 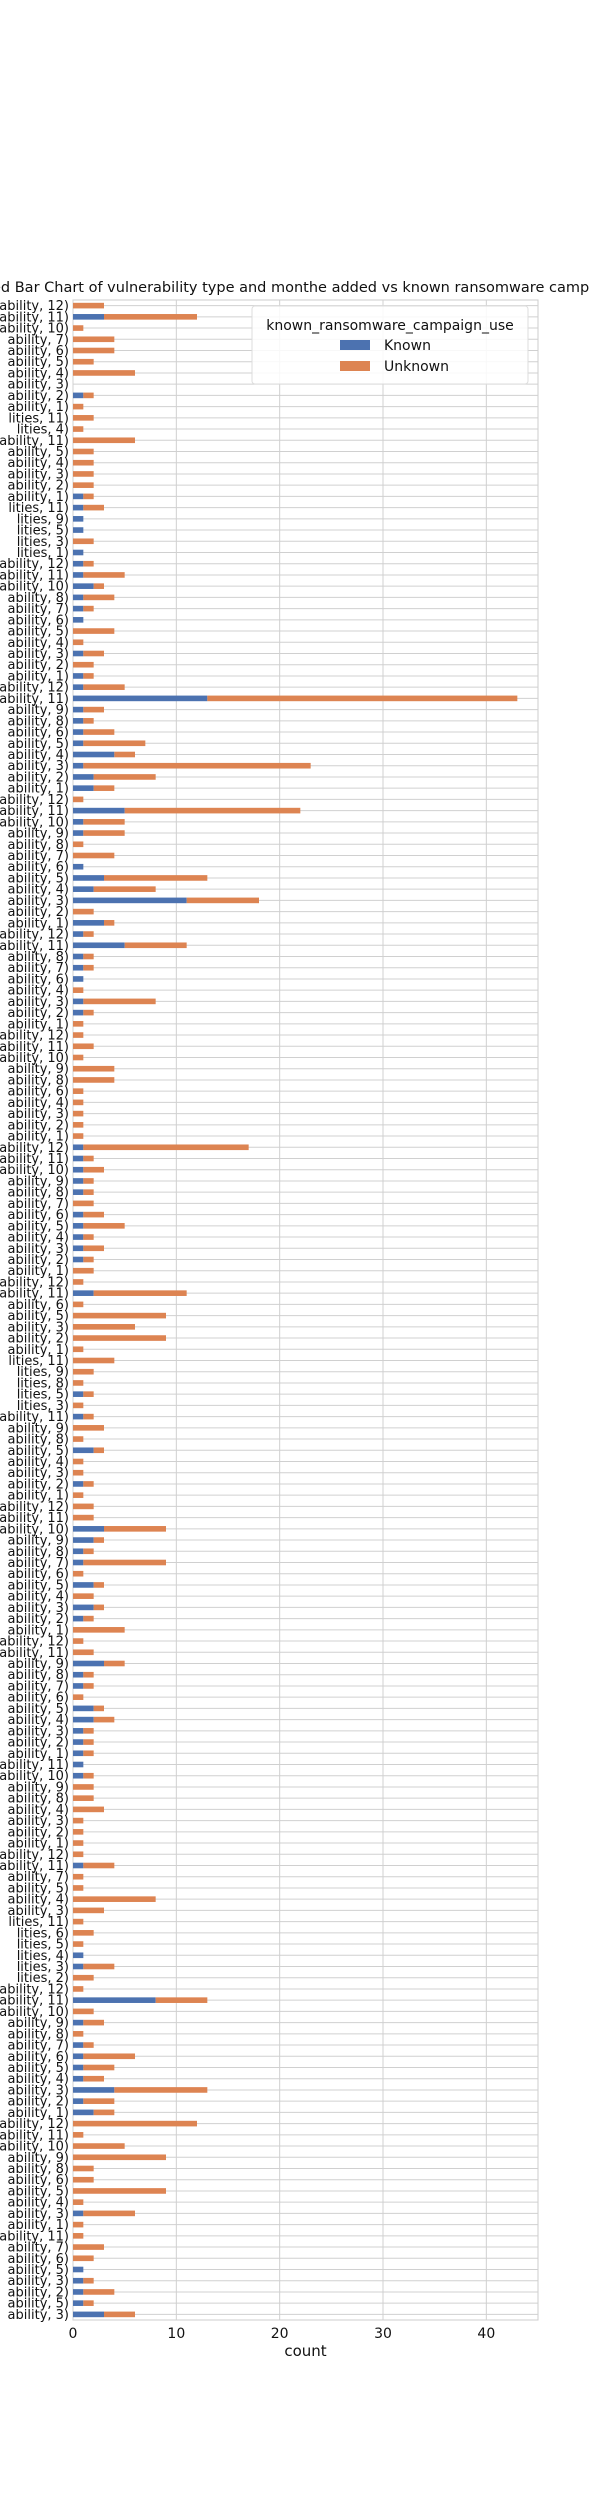 What do you see at coordinates (34, 822) in the screenshot?
I see `y-tick-label: ability, 10)` at bounding box center [34, 822].